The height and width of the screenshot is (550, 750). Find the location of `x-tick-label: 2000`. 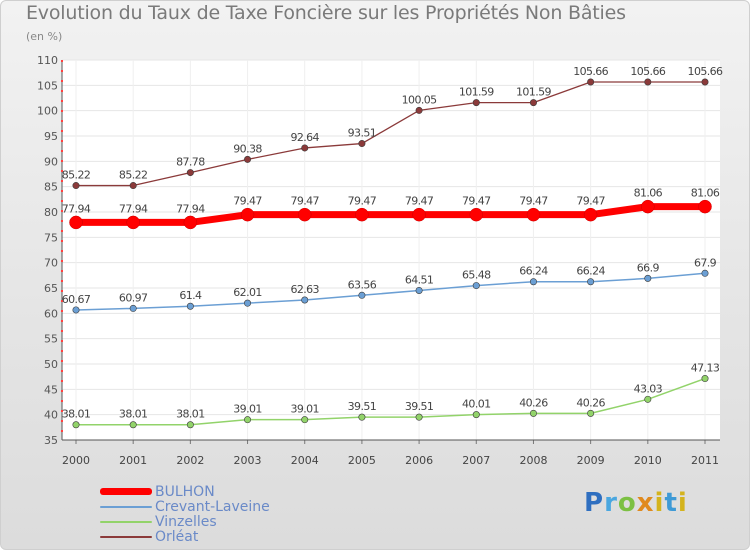

x-tick-label: 2000 is located at coordinates (76, 460).